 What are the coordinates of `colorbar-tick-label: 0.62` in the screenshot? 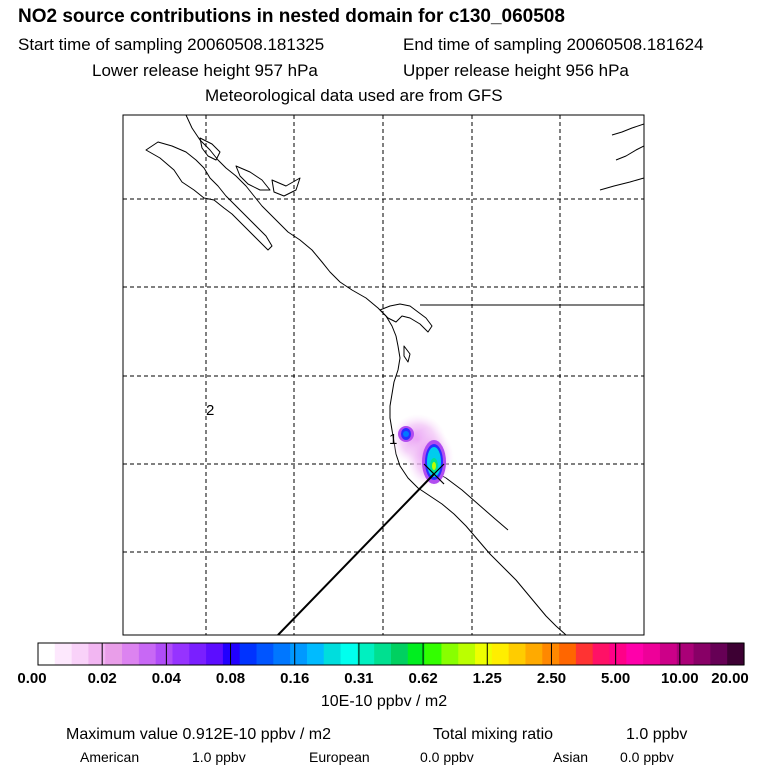 It's located at (423, 678).